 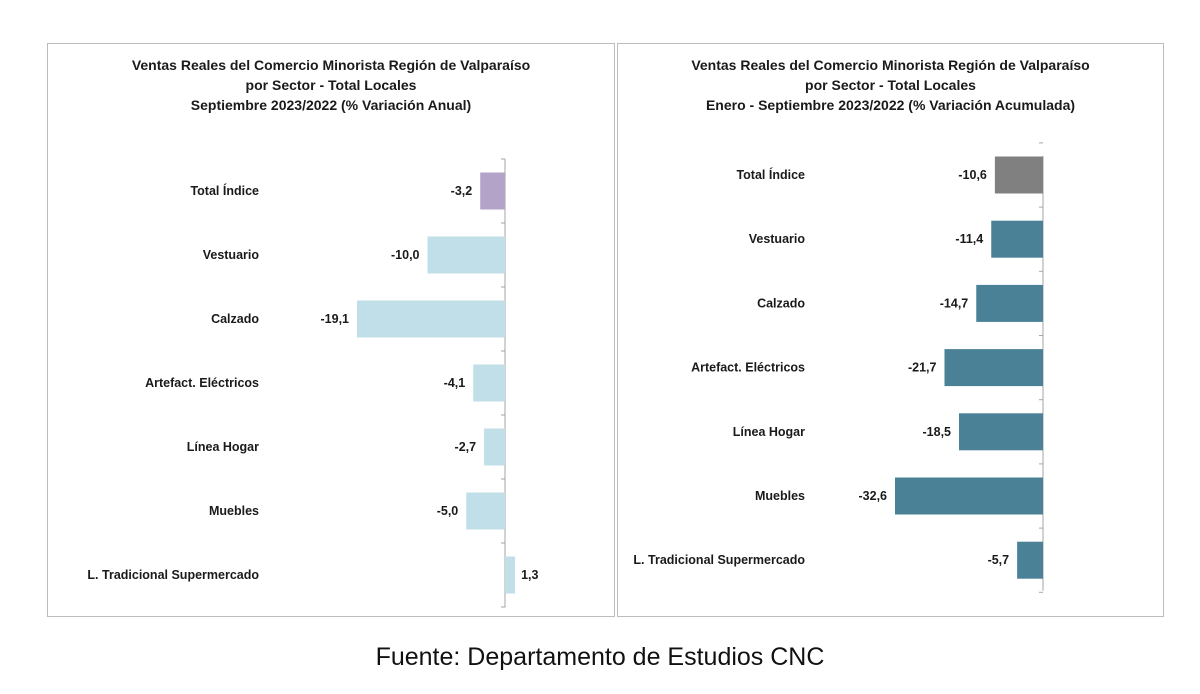 What do you see at coordinates (466, 447) in the screenshot?
I see `data-label: -2,7` at bounding box center [466, 447].